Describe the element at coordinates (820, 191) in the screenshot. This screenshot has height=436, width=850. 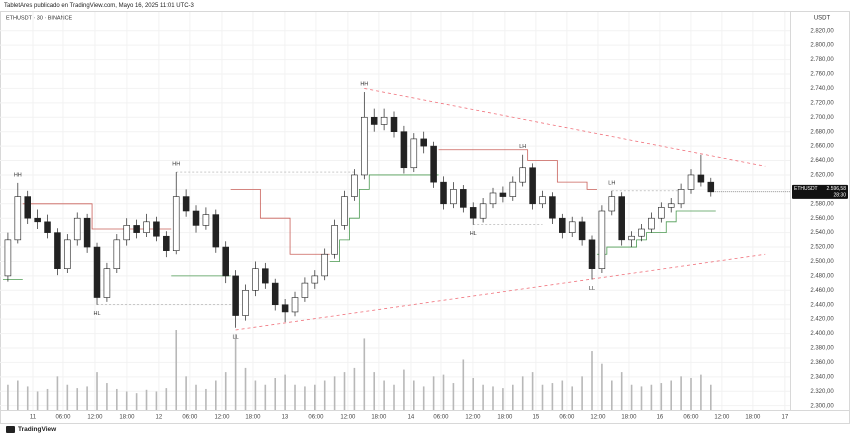
I see `last-price-tag` at that location.